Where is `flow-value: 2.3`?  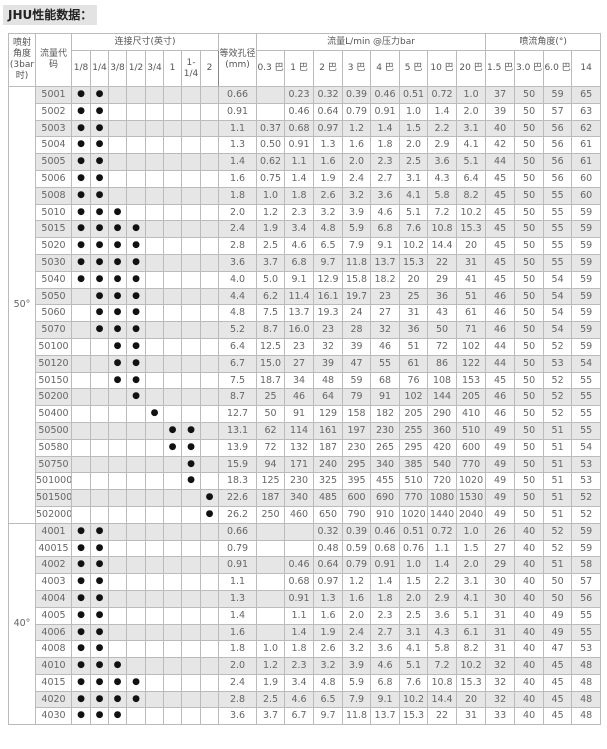
flow-value: 2.3 is located at coordinates (385, 615).